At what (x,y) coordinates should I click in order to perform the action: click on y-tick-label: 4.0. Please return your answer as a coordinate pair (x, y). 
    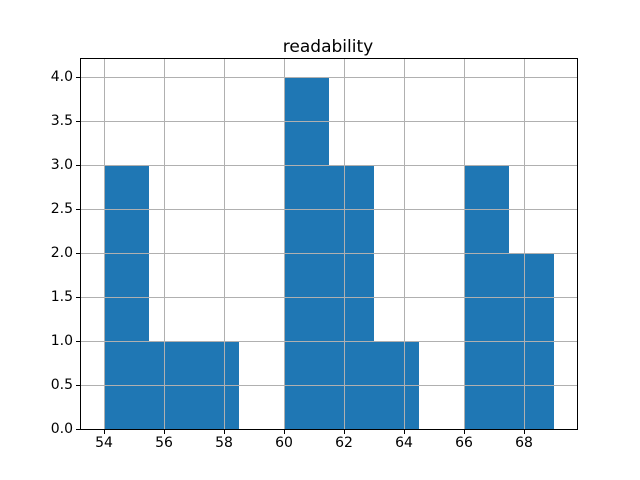
    Looking at the image, I should click on (61, 77).